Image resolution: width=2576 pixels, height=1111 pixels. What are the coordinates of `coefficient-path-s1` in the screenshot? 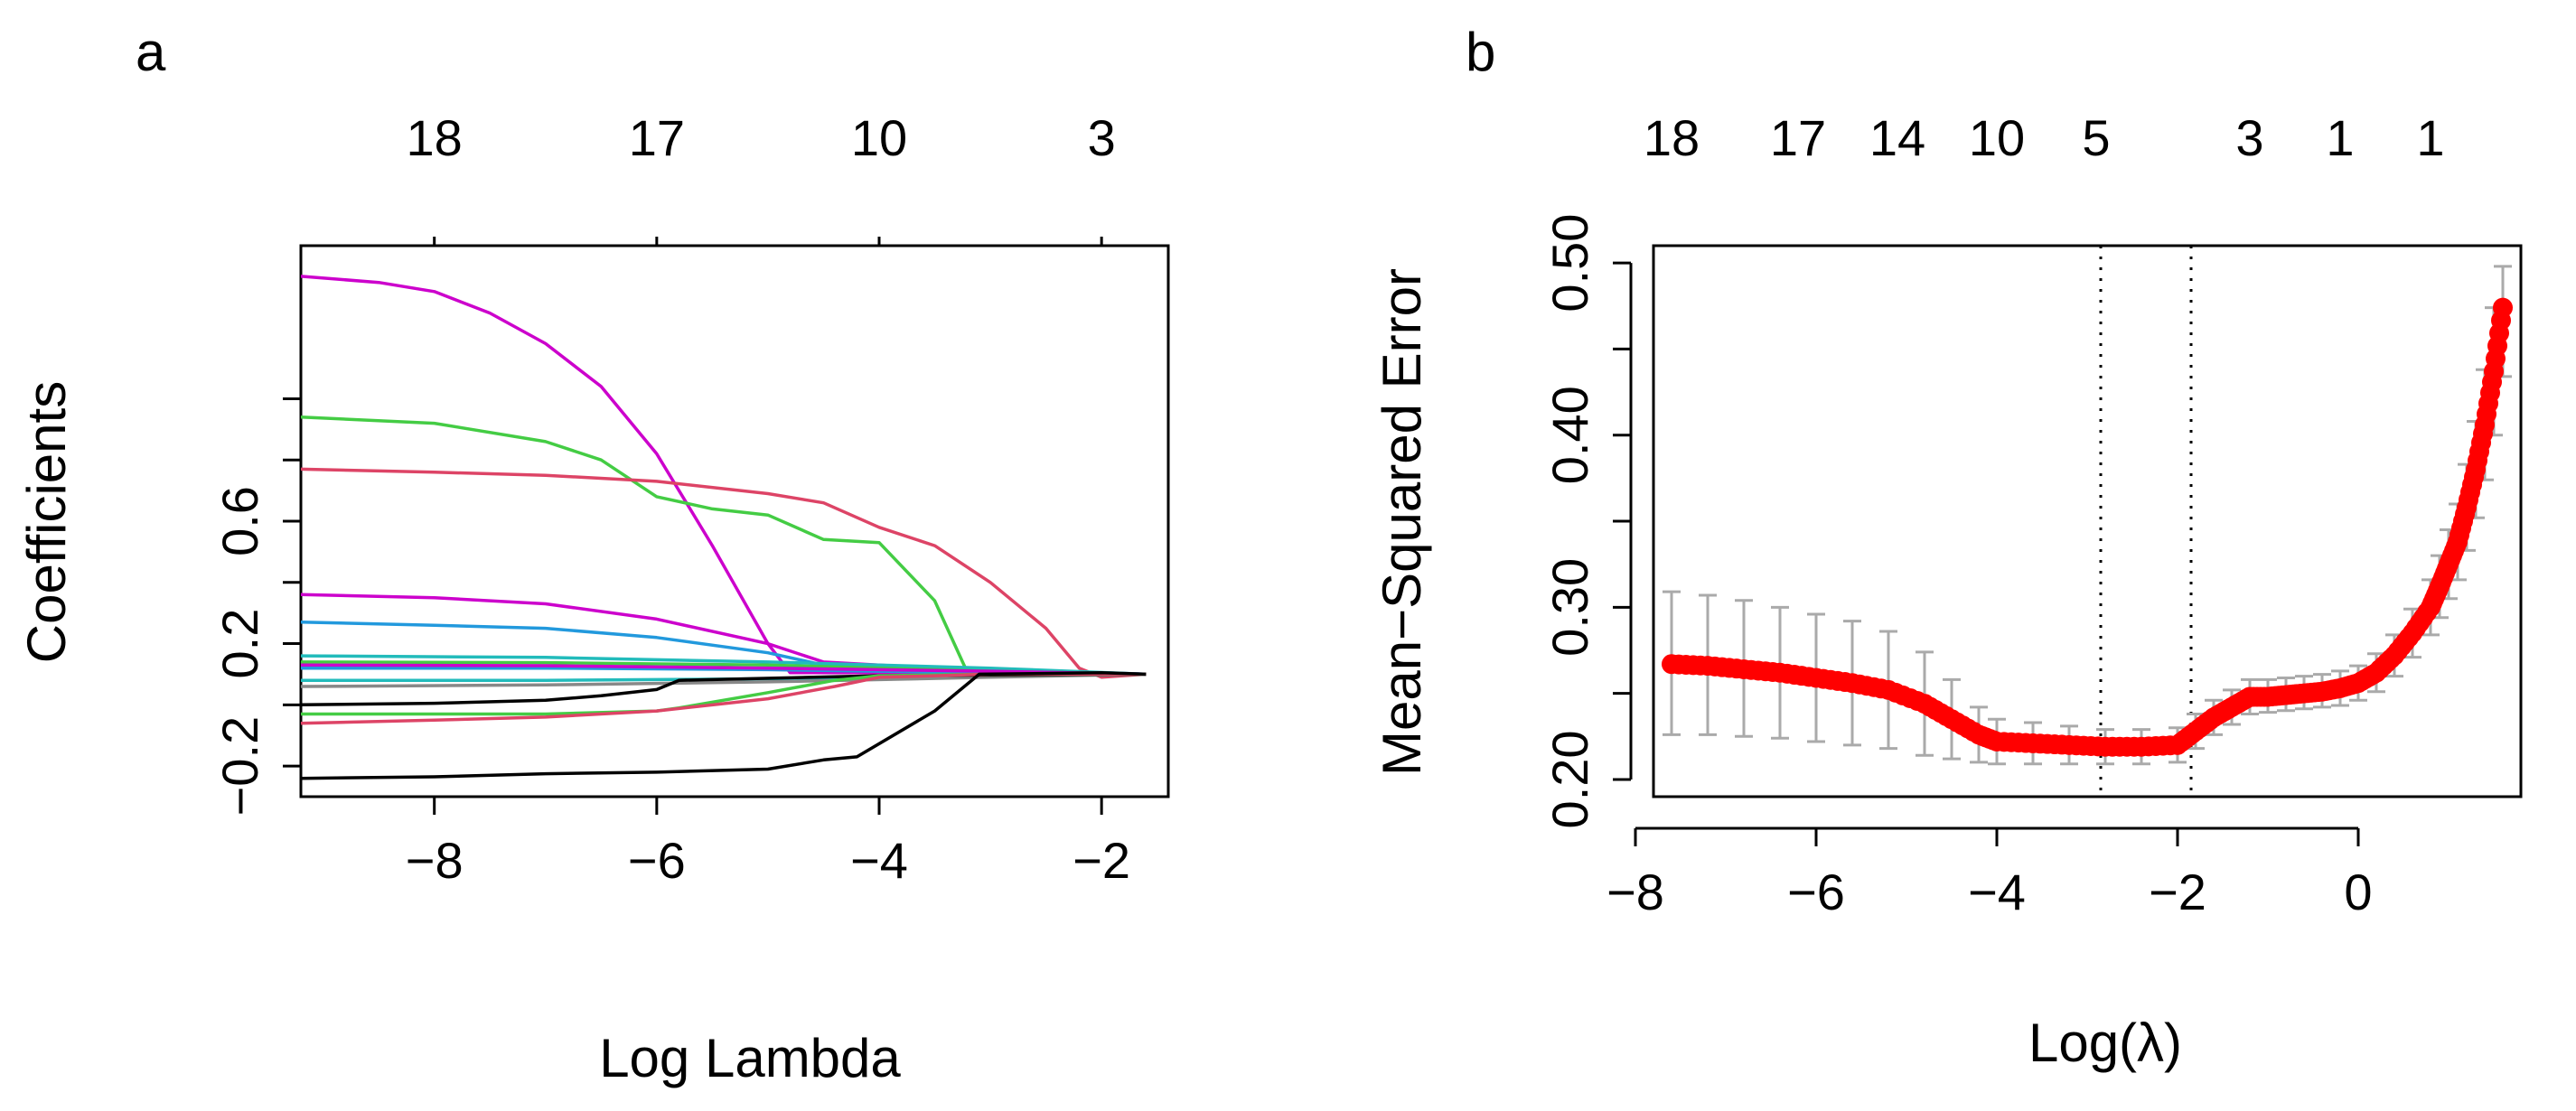 It's located at (724, 476).